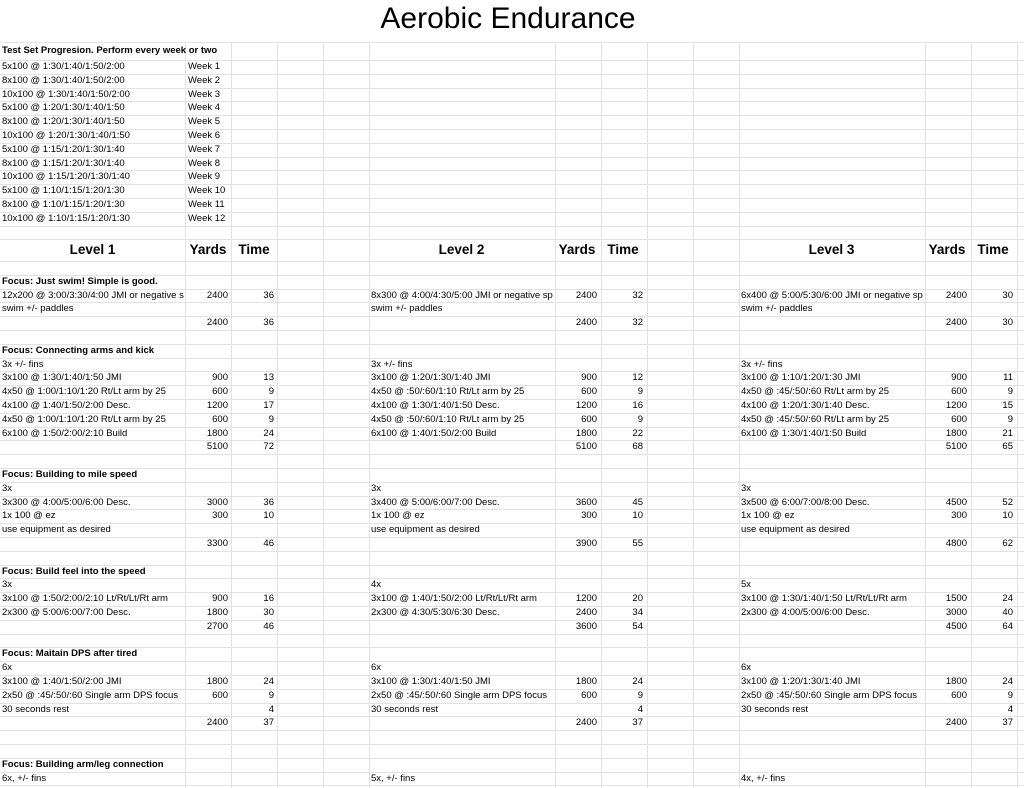  Describe the element at coordinates (393, 778) in the screenshot. I see `workout-cell: 5x, +/- fins` at that location.